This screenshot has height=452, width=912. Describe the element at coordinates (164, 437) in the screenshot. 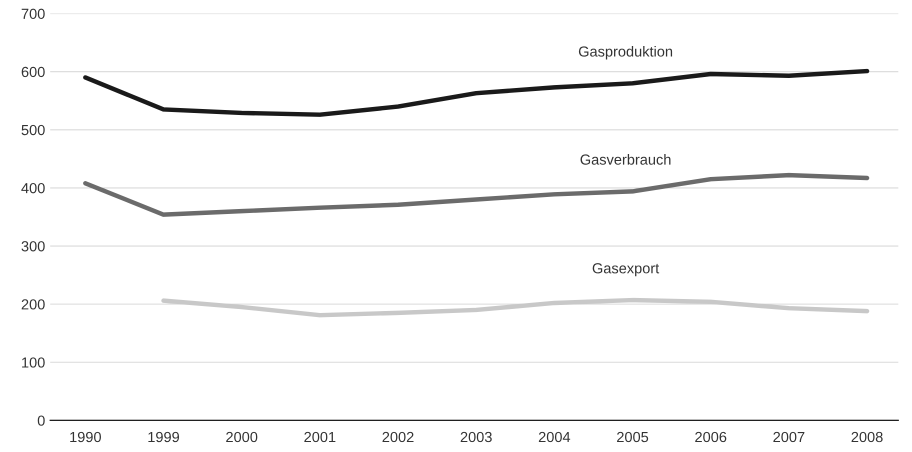

I see `x-tick-label: 1999` at that location.